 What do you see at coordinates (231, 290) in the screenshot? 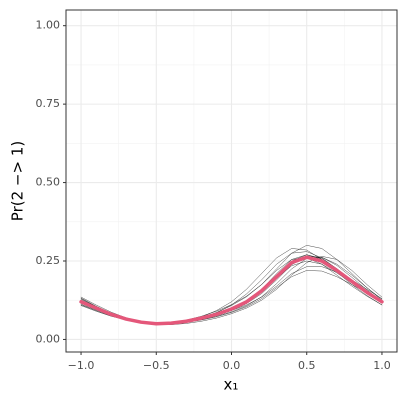
I see `mean-line` at bounding box center [231, 290].